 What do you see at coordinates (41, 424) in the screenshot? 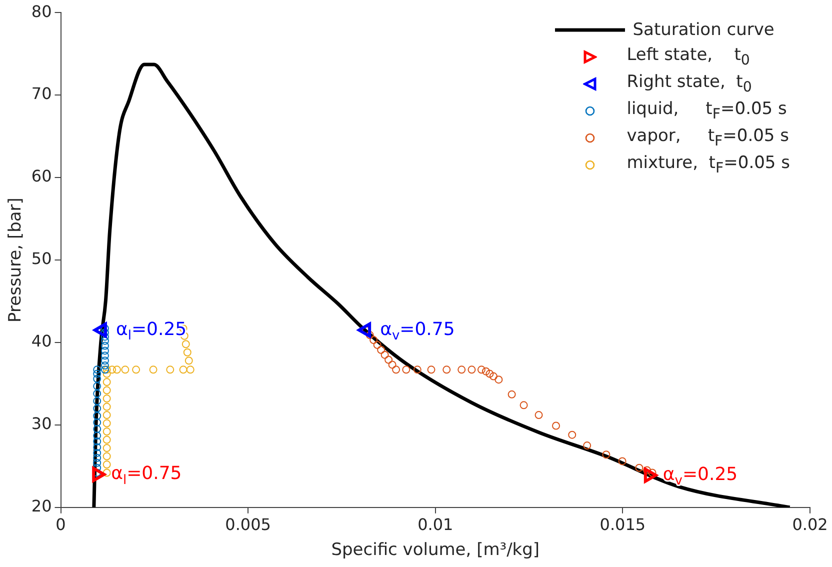
I see `y-tick-label: 30` at bounding box center [41, 424].